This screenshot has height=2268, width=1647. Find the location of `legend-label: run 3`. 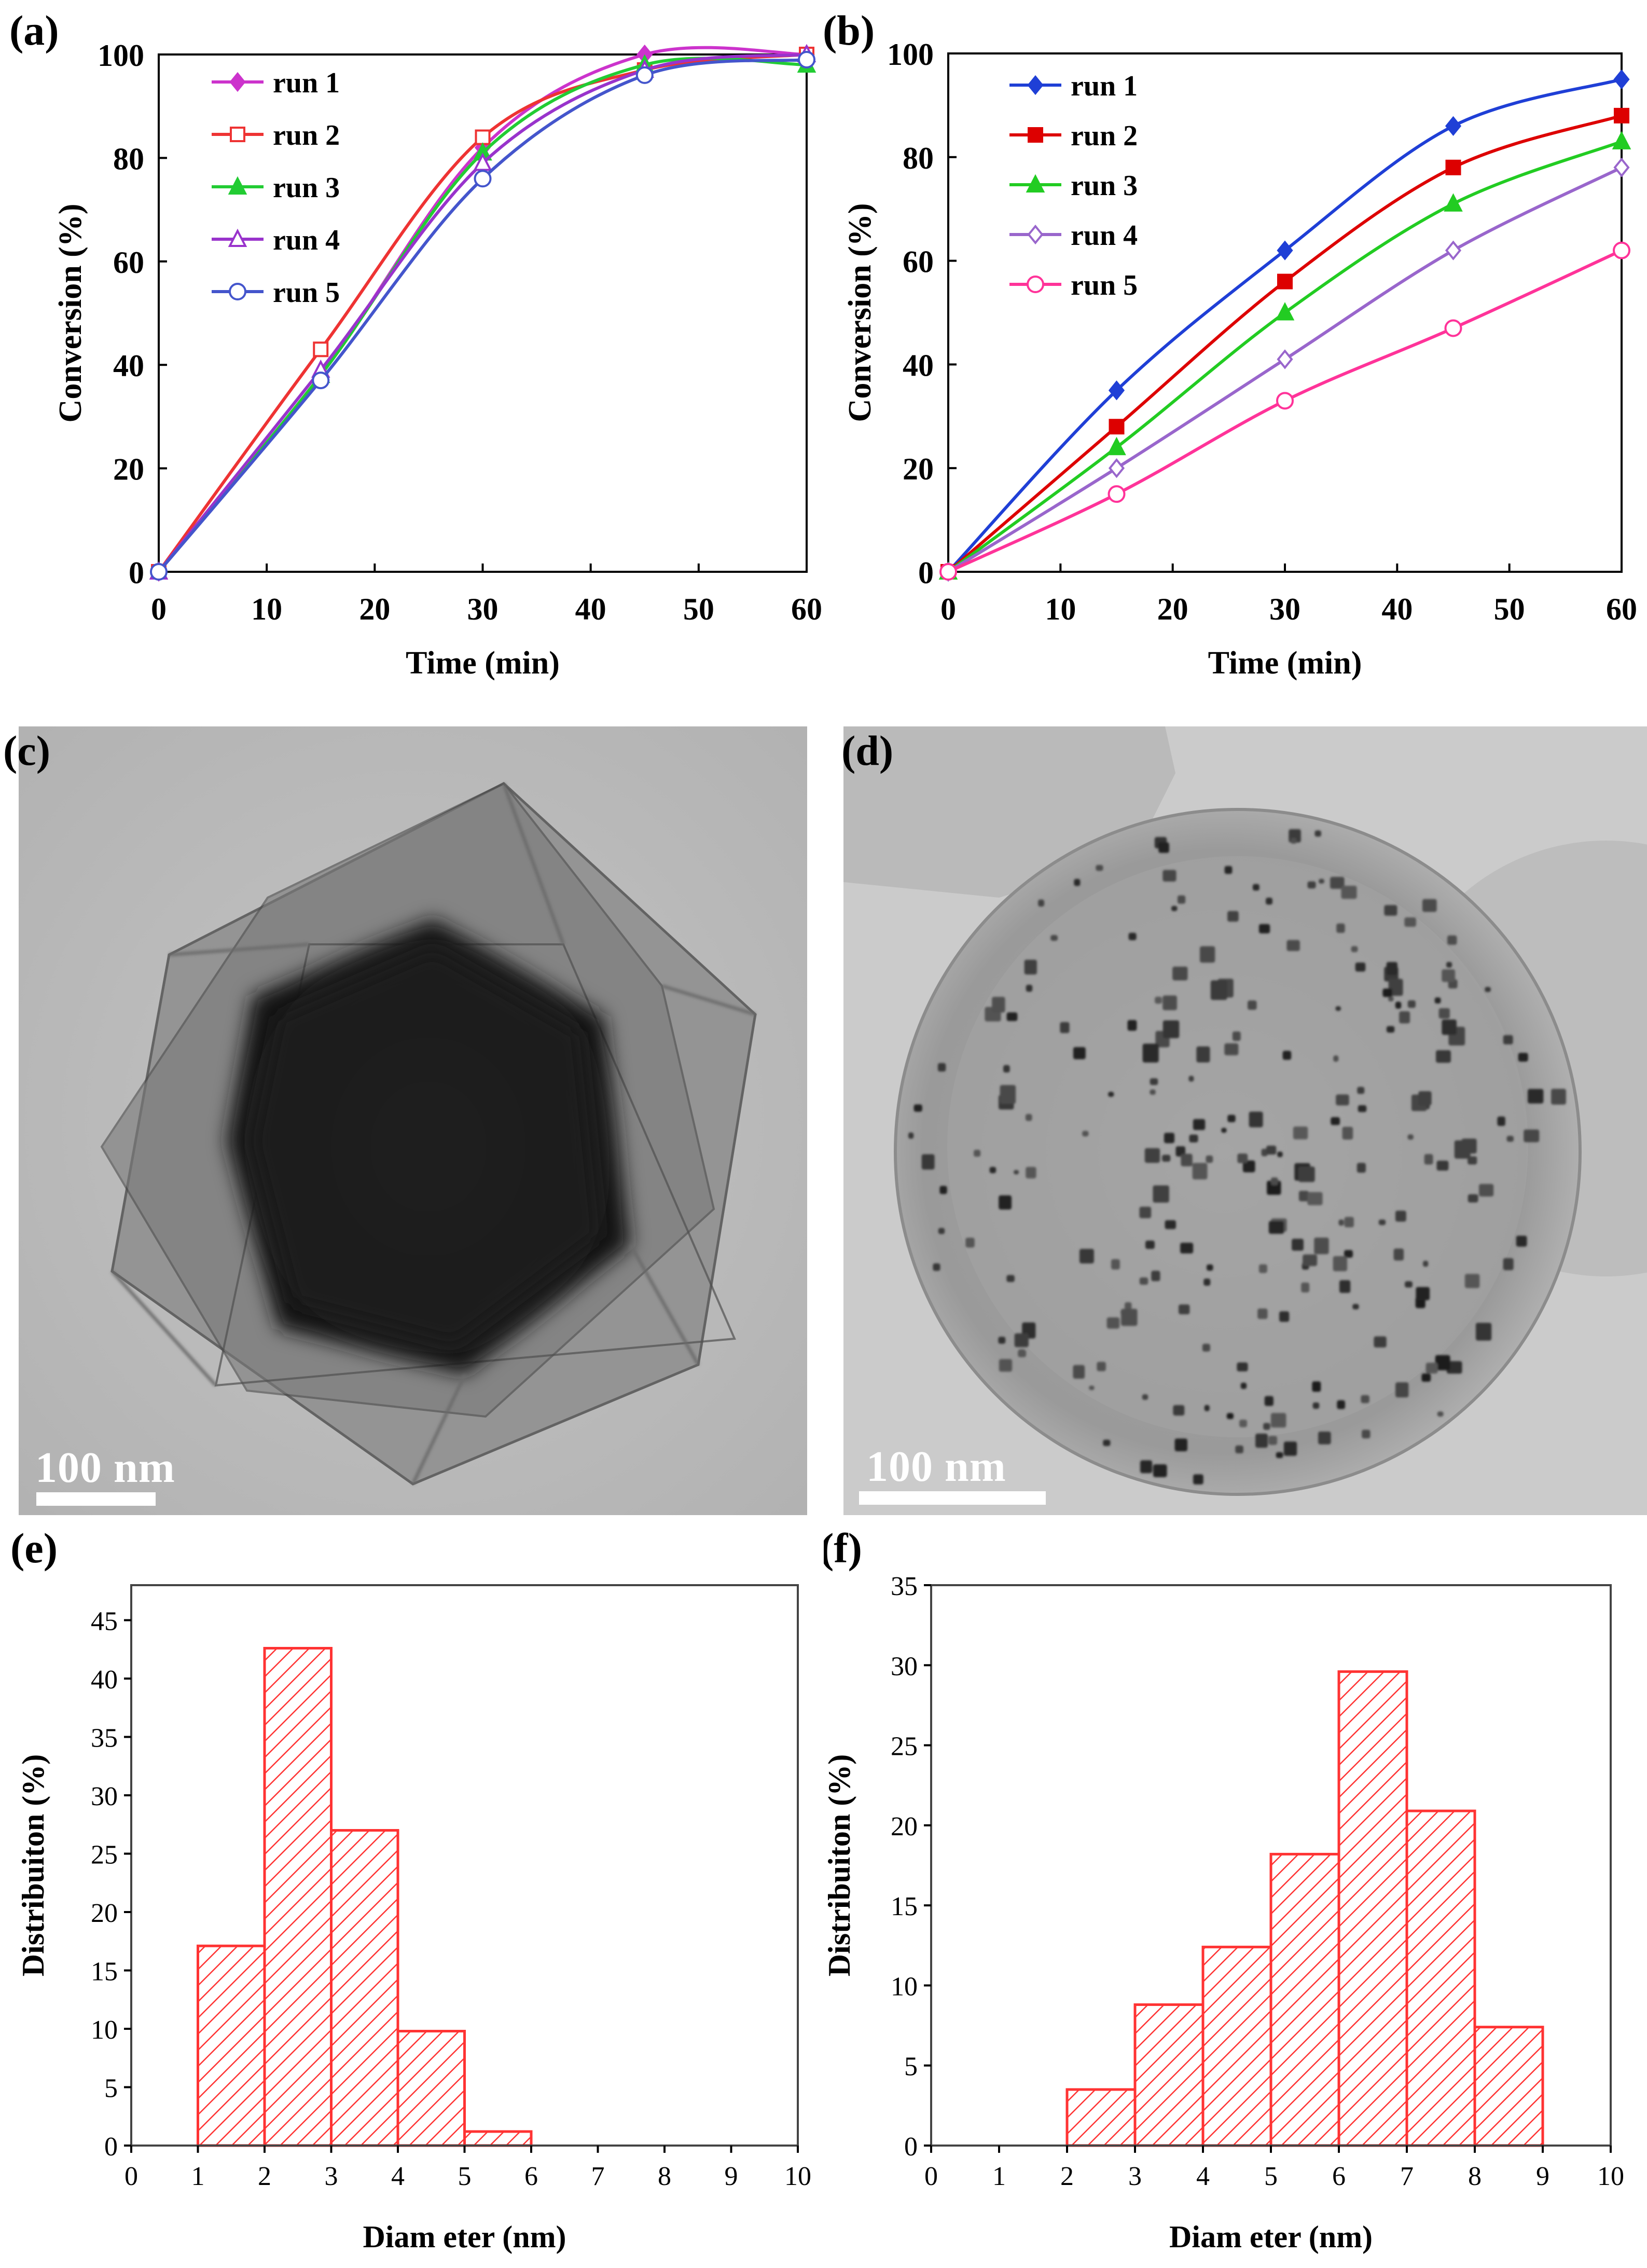

legend-label: run 3 is located at coordinates (1105, 186).